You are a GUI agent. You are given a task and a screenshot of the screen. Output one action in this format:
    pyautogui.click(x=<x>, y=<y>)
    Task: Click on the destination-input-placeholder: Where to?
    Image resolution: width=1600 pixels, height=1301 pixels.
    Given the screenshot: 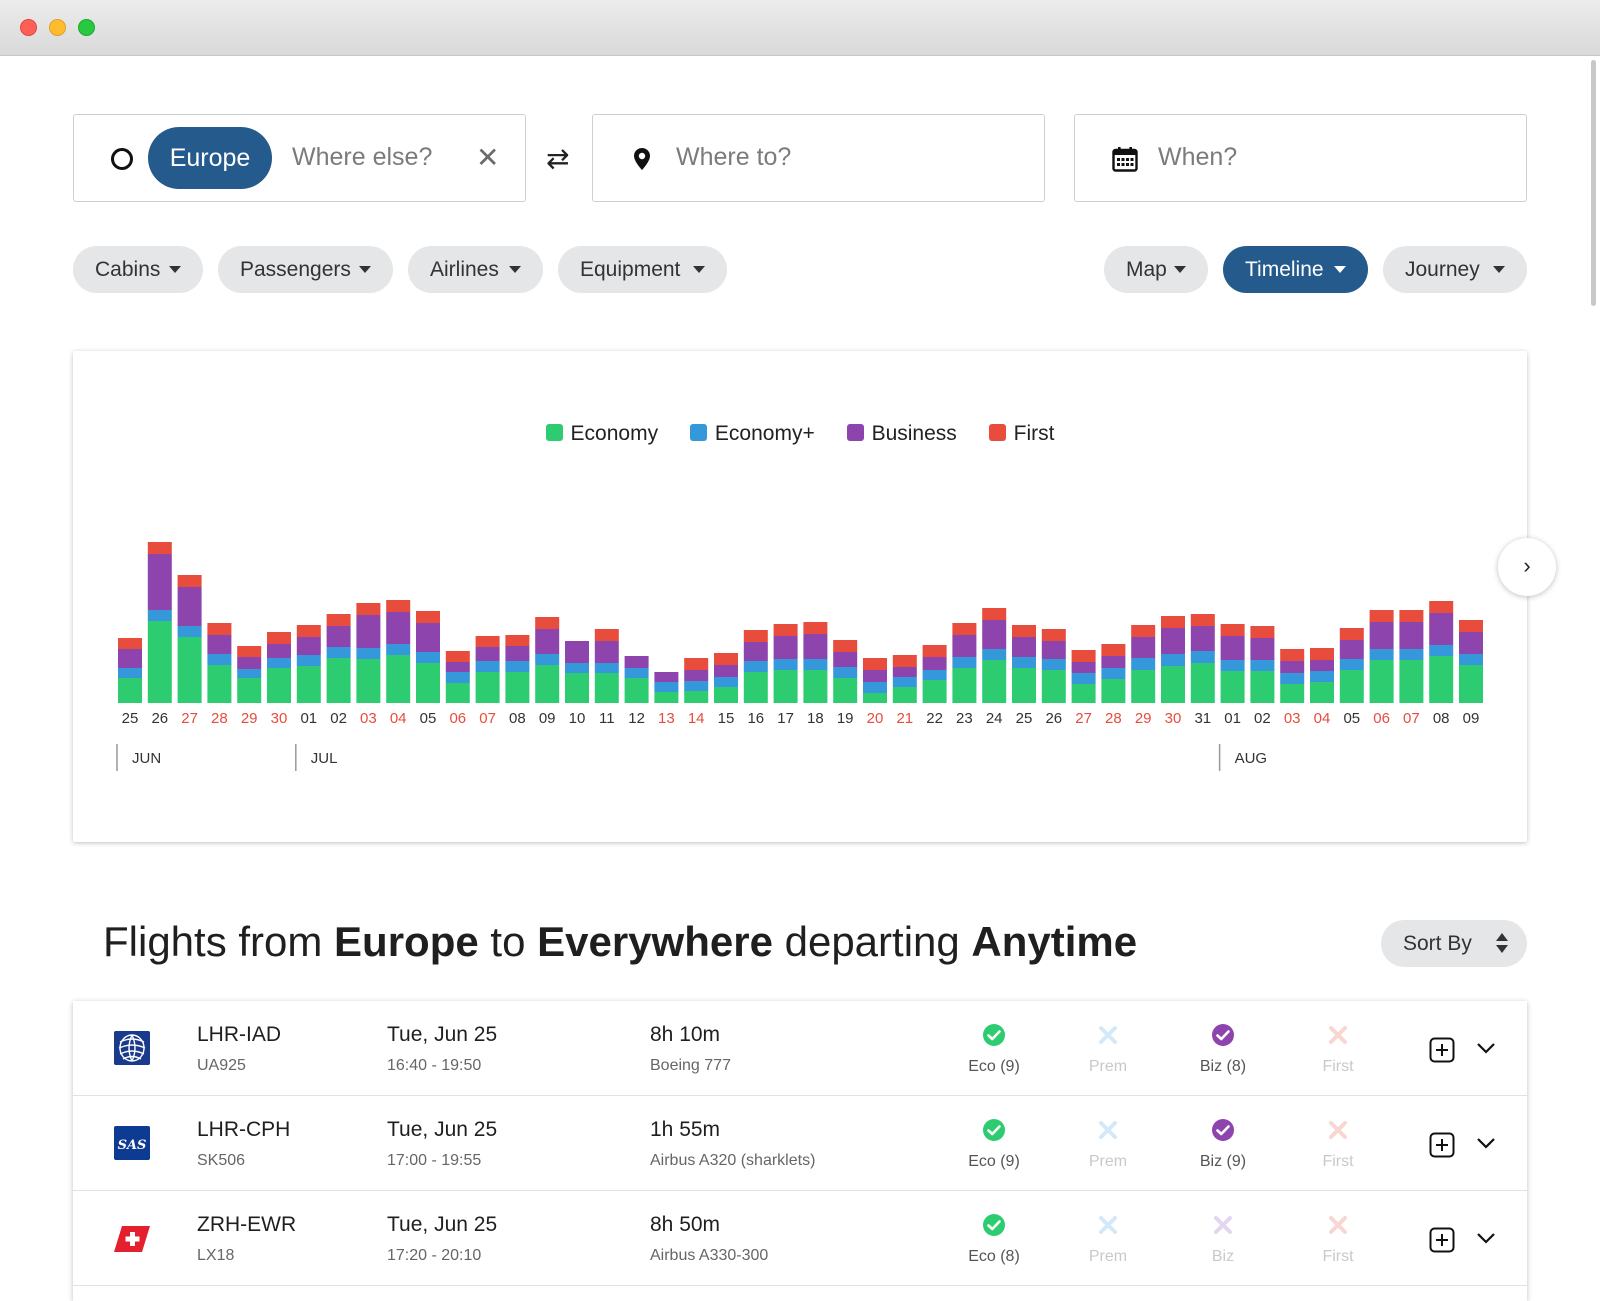 What is the action you would take?
    pyautogui.click(x=734, y=157)
    